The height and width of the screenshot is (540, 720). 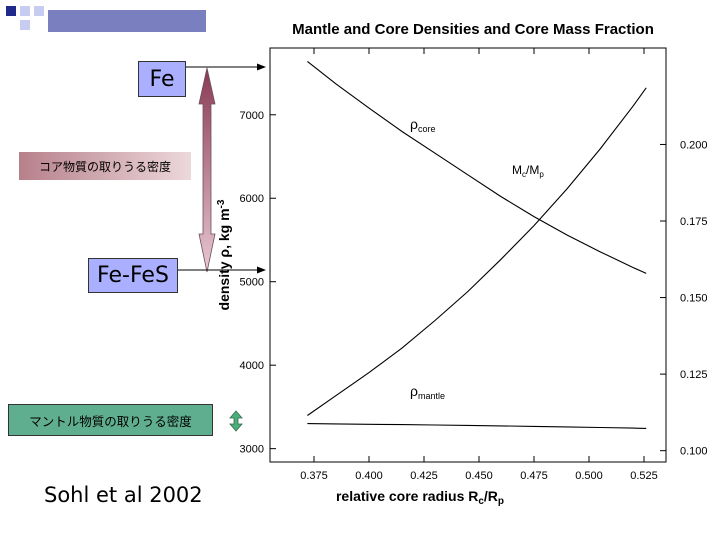 I want to click on y-tick-label: 7000, so click(x=252, y=116).